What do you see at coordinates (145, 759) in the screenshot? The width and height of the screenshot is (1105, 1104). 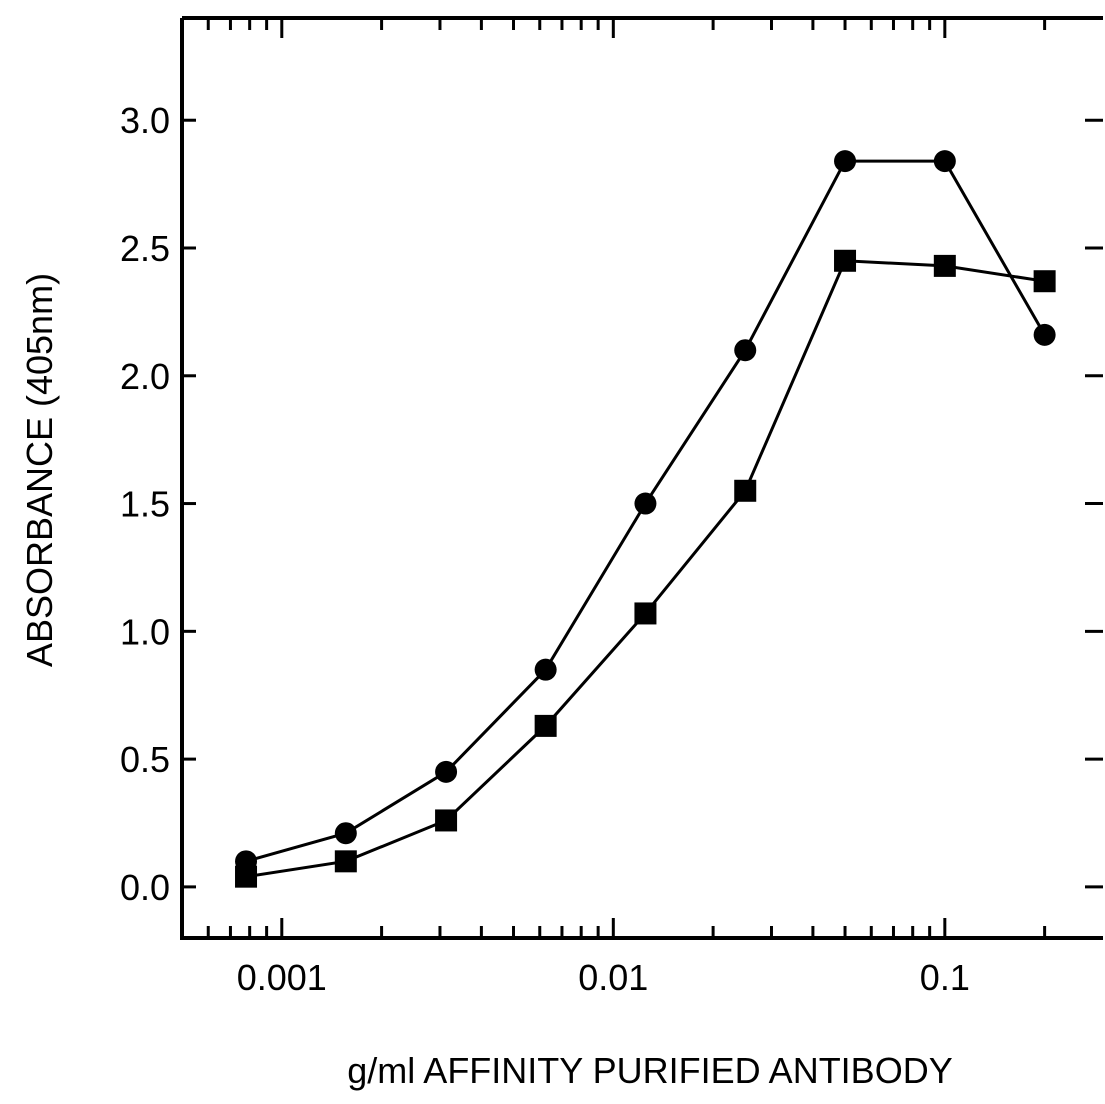 I see `y-tick-label: 0.5` at bounding box center [145, 759].